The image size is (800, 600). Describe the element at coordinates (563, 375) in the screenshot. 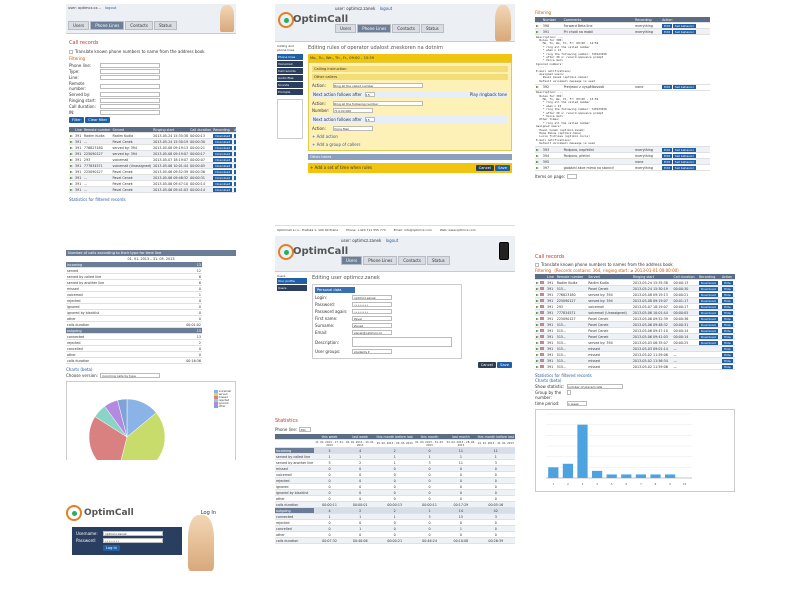

I see `stats-link: Statistics for filtered records` at that location.